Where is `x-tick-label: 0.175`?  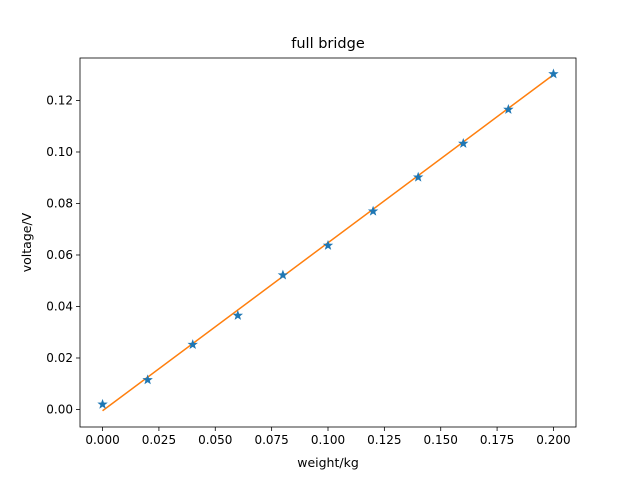 x-tick-label: 0.175 is located at coordinates (497, 440).